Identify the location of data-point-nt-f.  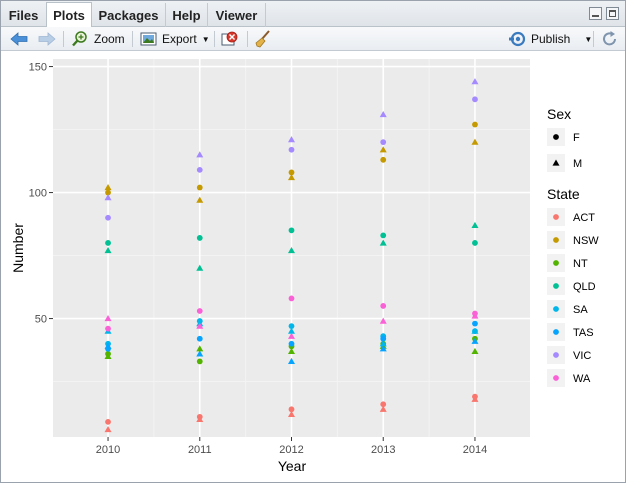
(199, 361).